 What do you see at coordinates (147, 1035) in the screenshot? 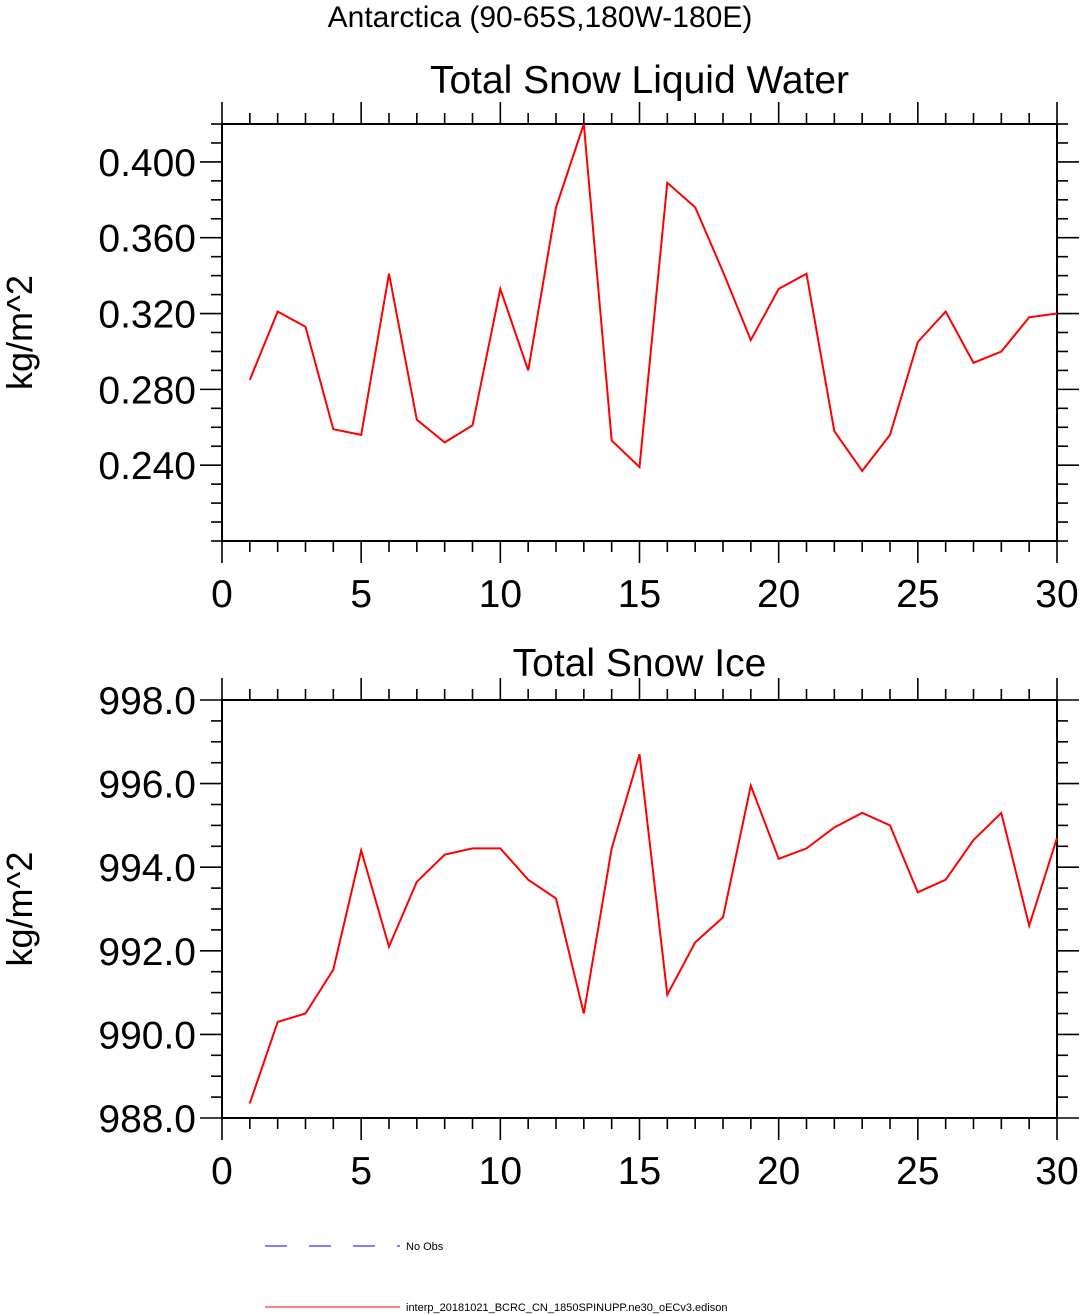
I see `y-tick-label: 990.0` at bounding box center [147, 1035].